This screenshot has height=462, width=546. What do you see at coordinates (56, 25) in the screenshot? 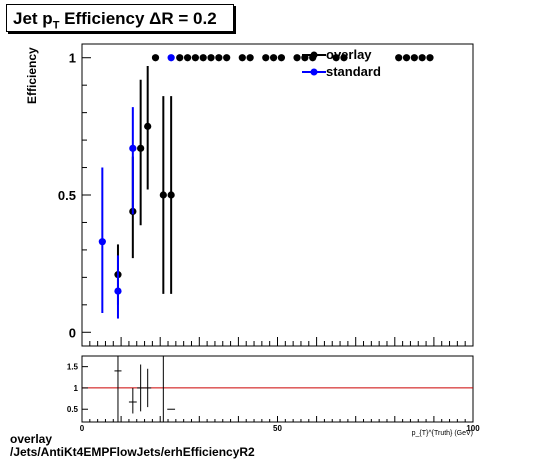
I see `title-subscript: T` at bounding box center [56, 25].